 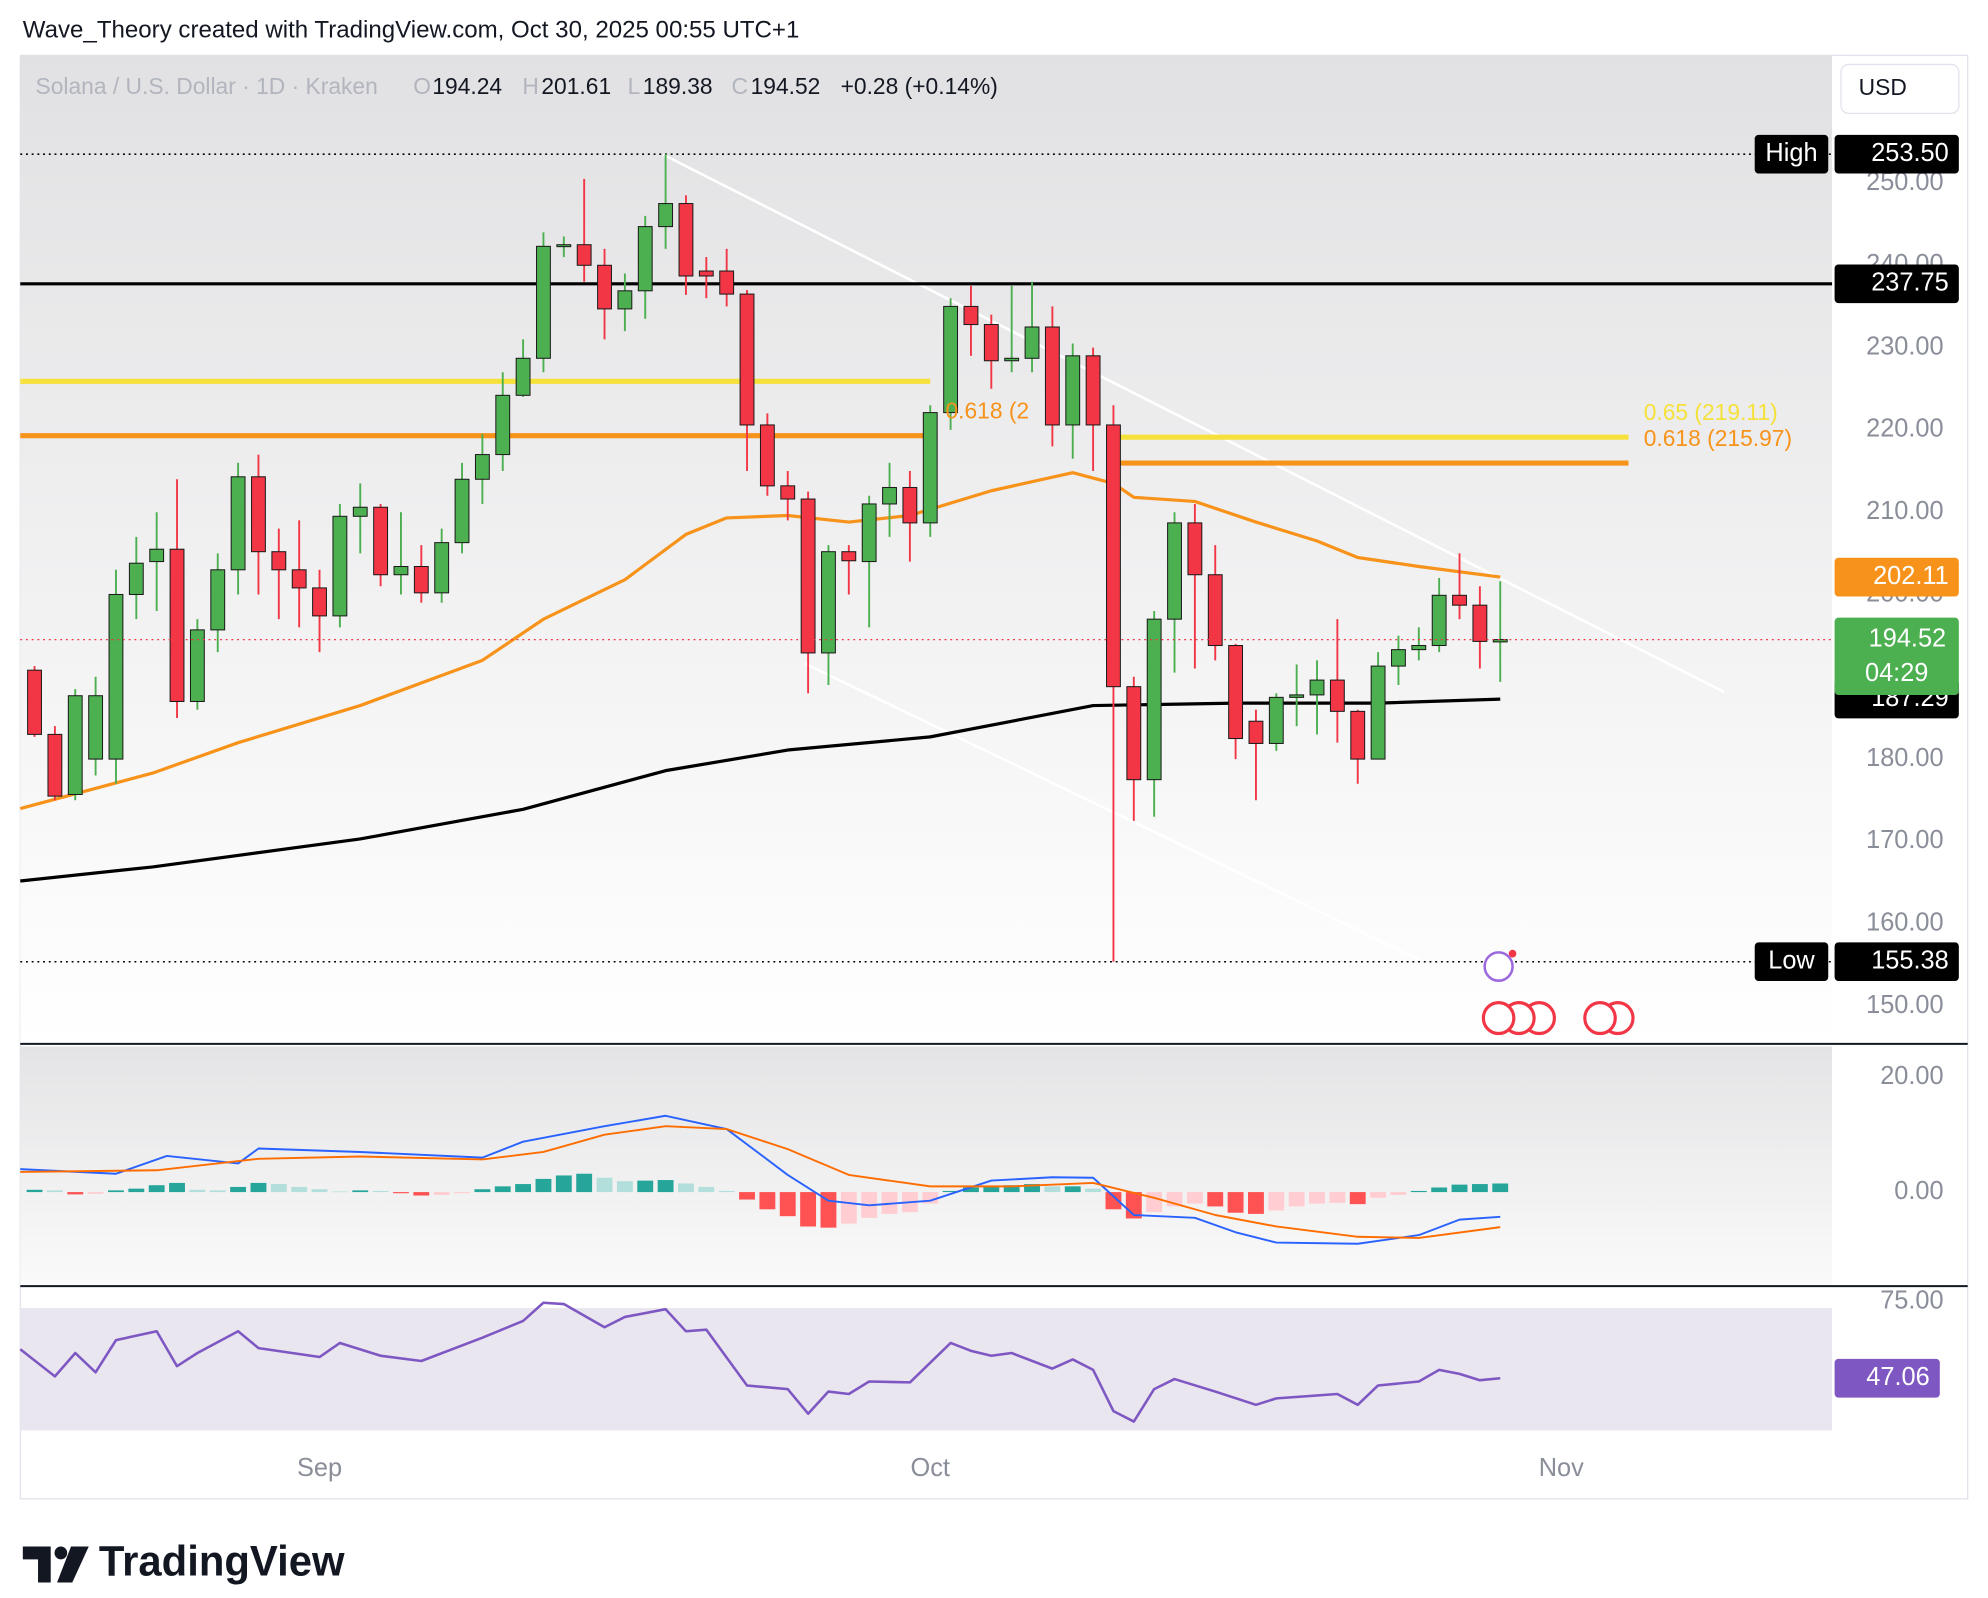 I want to click on logo: TradingView, so click(x=183, y=1561).